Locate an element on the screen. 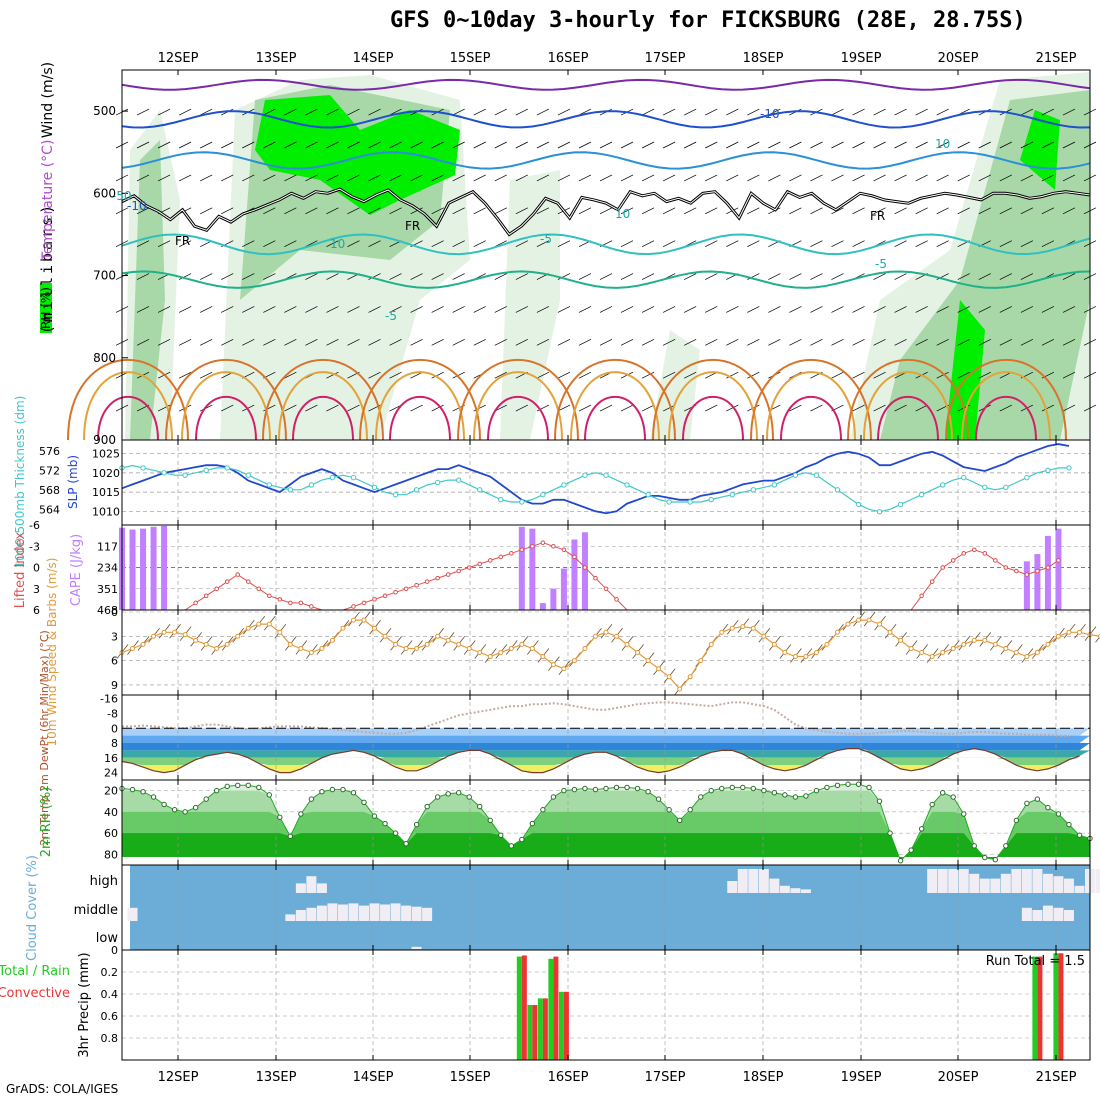 This screenshot has width=1100, height=1100. date-label-bottom: 17SEP is located at coordinates (665, 1077).